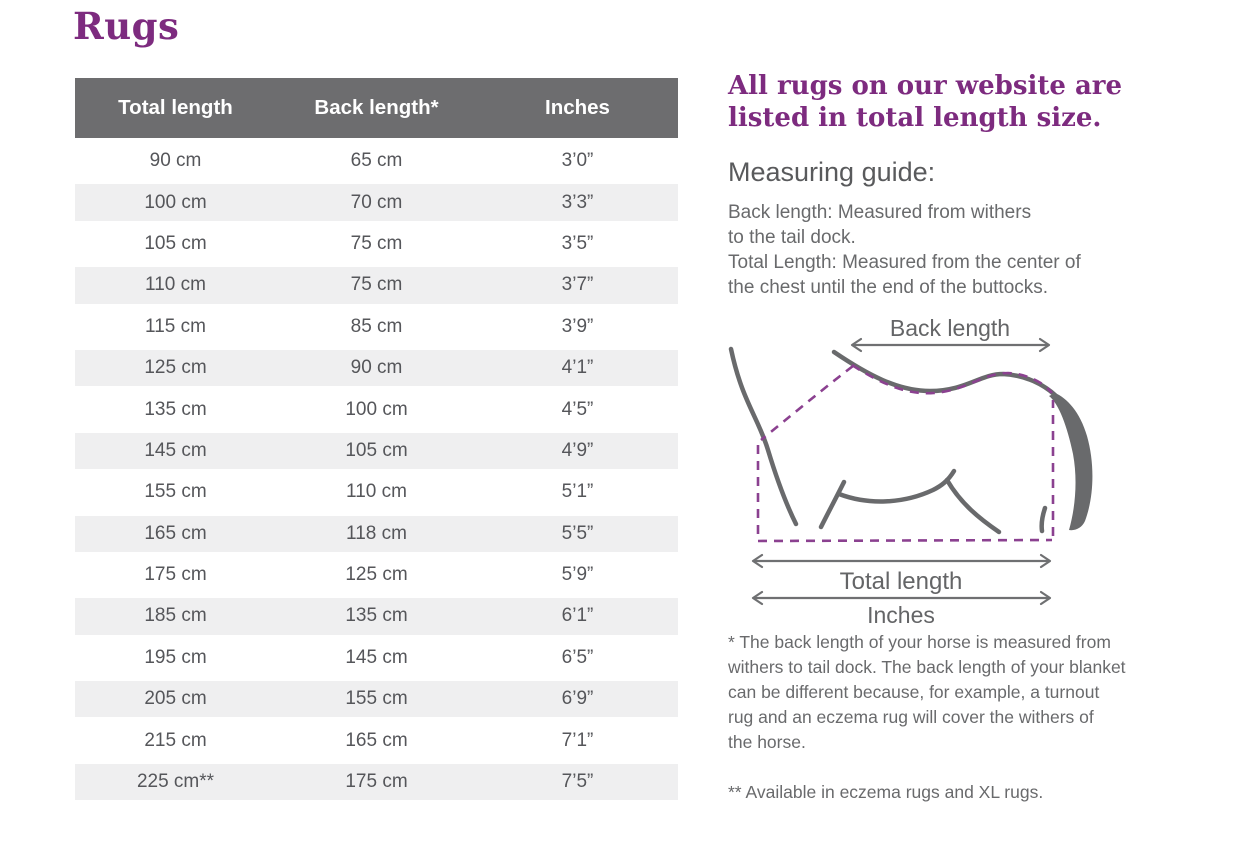 This screenshot has height=858, width=1240. I want to click on inches-cell: 3’0”, so click(577, 161).